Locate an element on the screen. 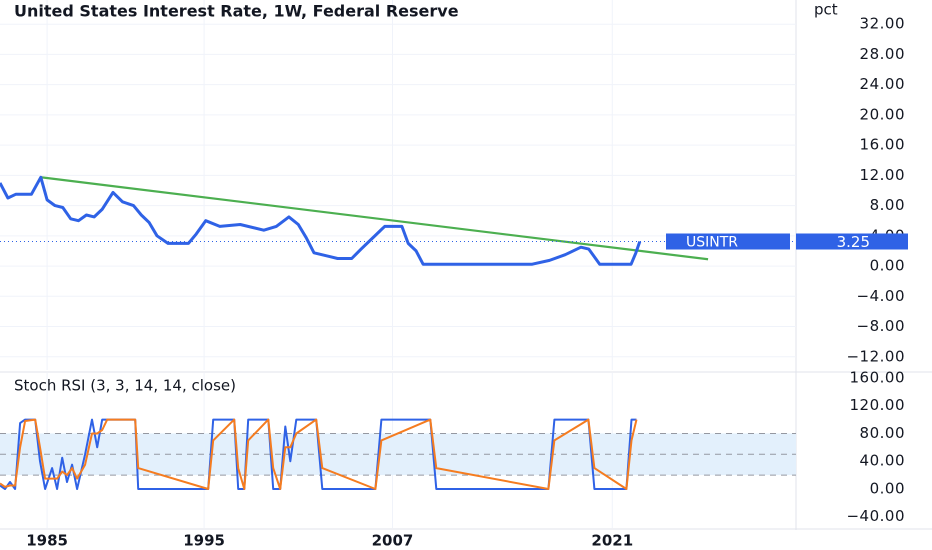 This screenshot has height=550, width=932. y-tick-label: 80.00 is located at coordinates (882, 433).